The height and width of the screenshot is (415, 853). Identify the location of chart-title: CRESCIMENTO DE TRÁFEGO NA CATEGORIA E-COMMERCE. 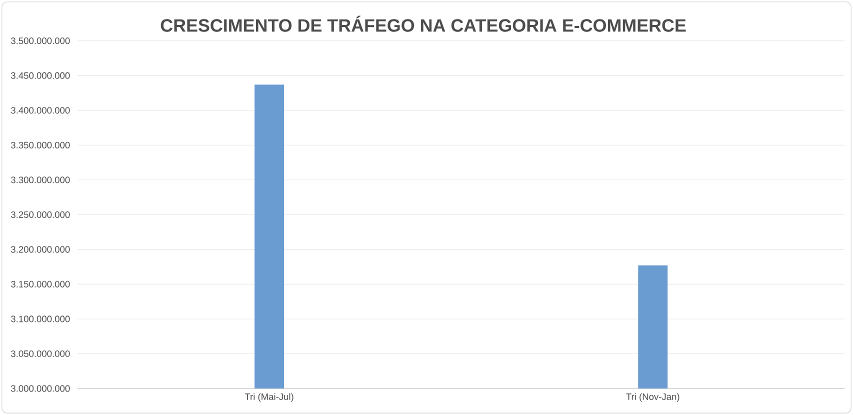
(423, 24).